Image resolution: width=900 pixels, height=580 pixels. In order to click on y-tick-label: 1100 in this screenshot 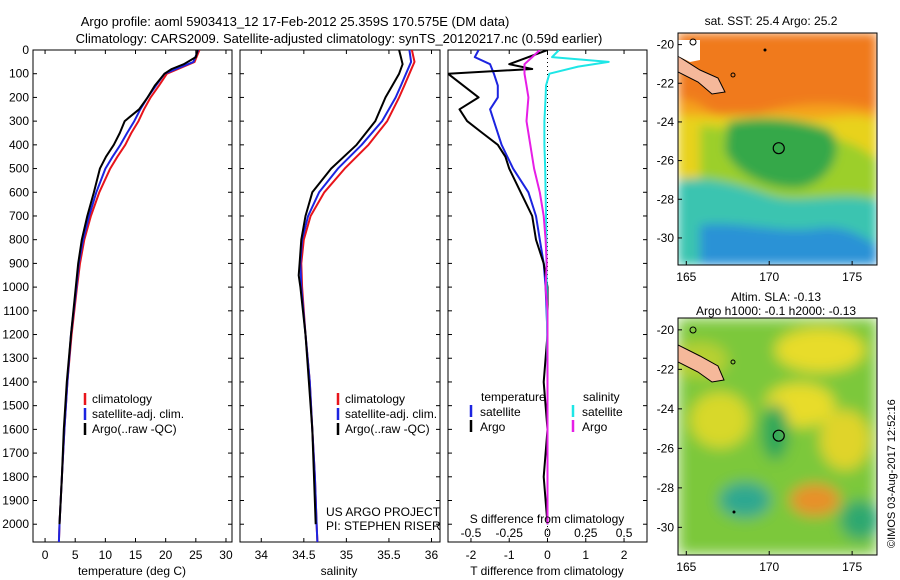, I will do `click(16, 311)`.